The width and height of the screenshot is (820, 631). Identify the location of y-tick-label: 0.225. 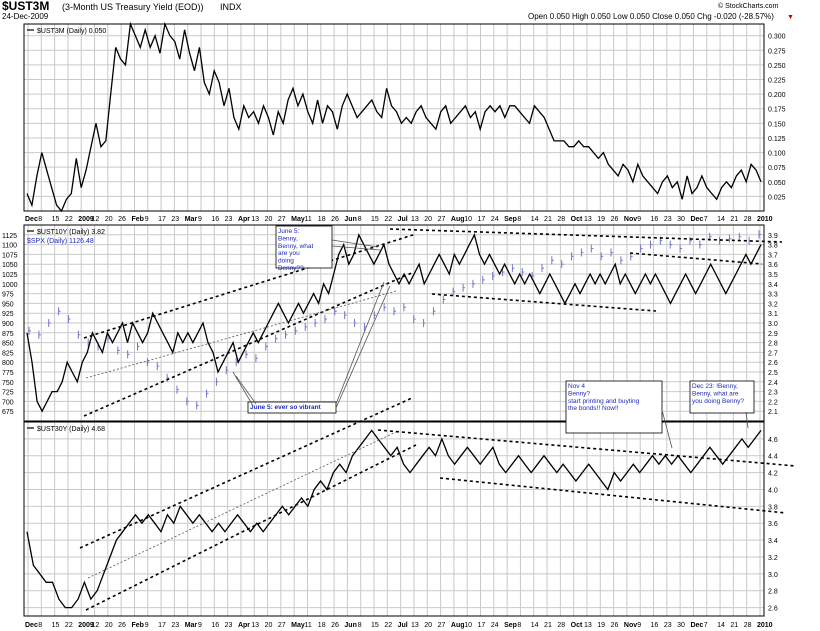
(777, 81).